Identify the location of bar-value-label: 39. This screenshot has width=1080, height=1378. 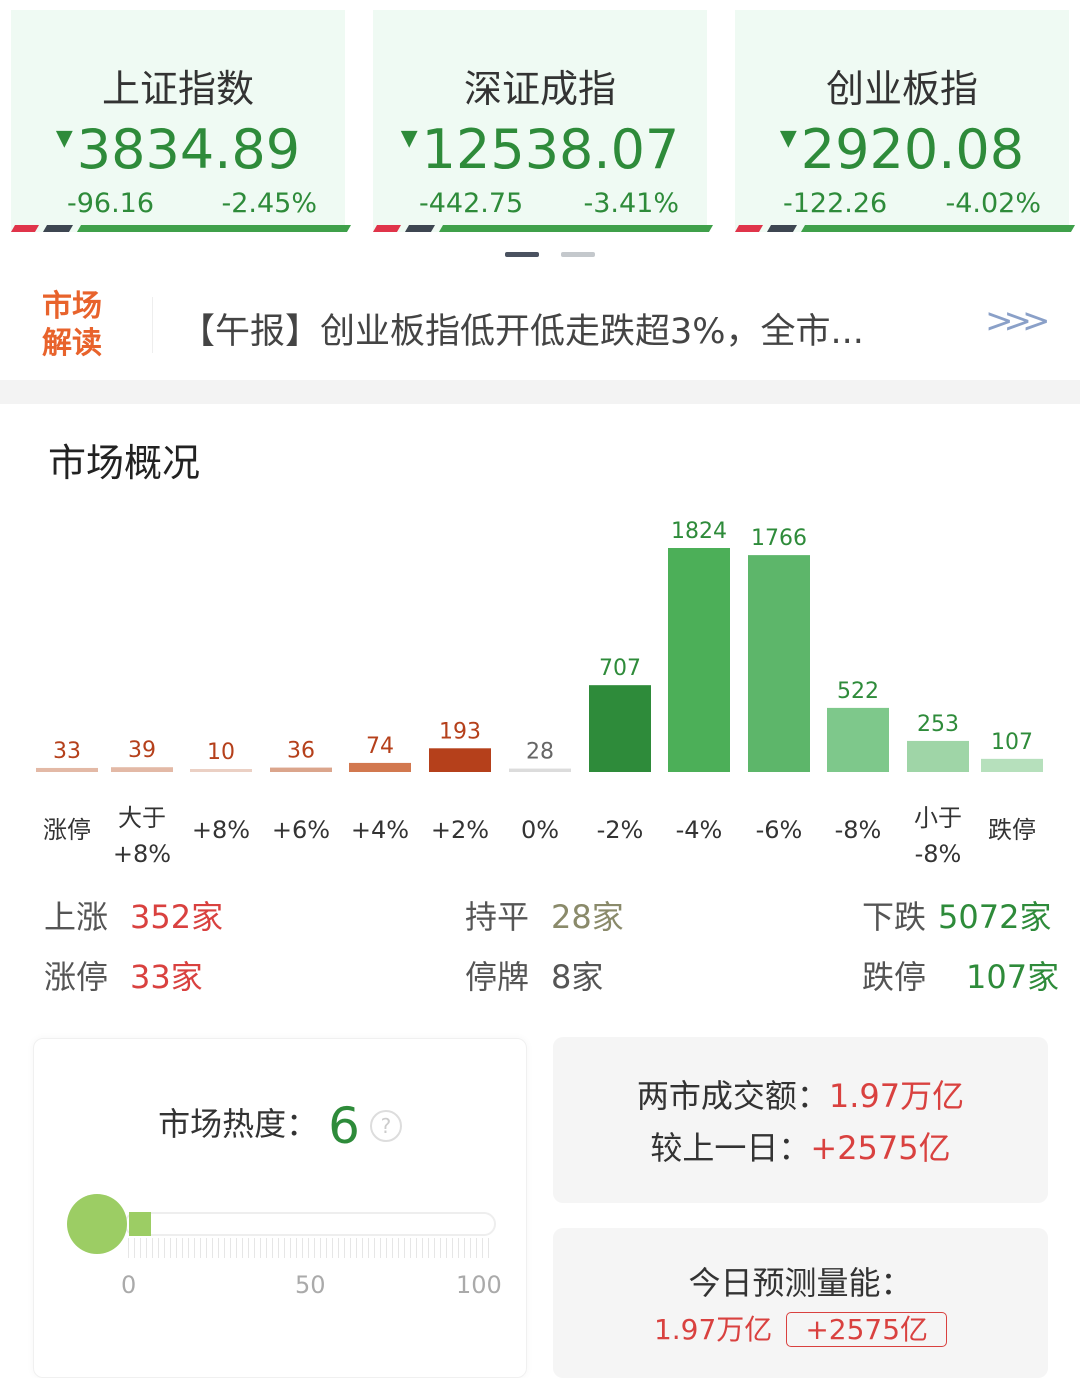
(142, 750).